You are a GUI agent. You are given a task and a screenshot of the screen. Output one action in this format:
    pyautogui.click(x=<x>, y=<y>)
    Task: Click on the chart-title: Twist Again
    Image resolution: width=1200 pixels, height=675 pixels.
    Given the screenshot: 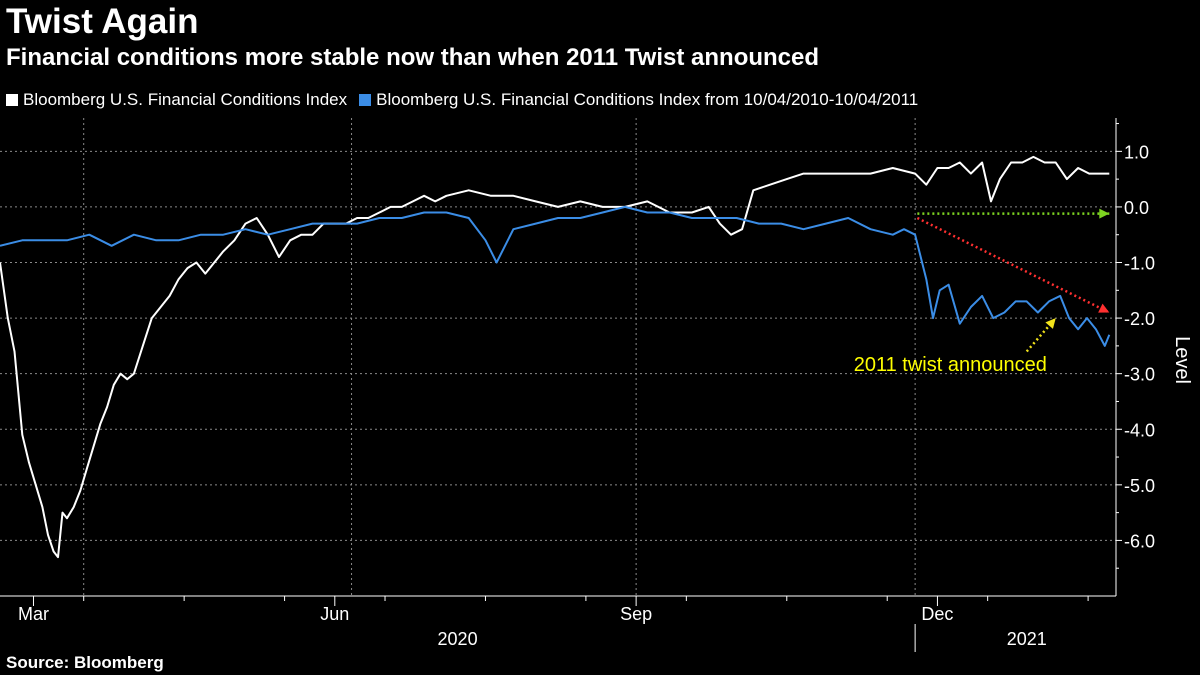 What is the action you would take?
    pyautogui.click(x=102, y=21)
    